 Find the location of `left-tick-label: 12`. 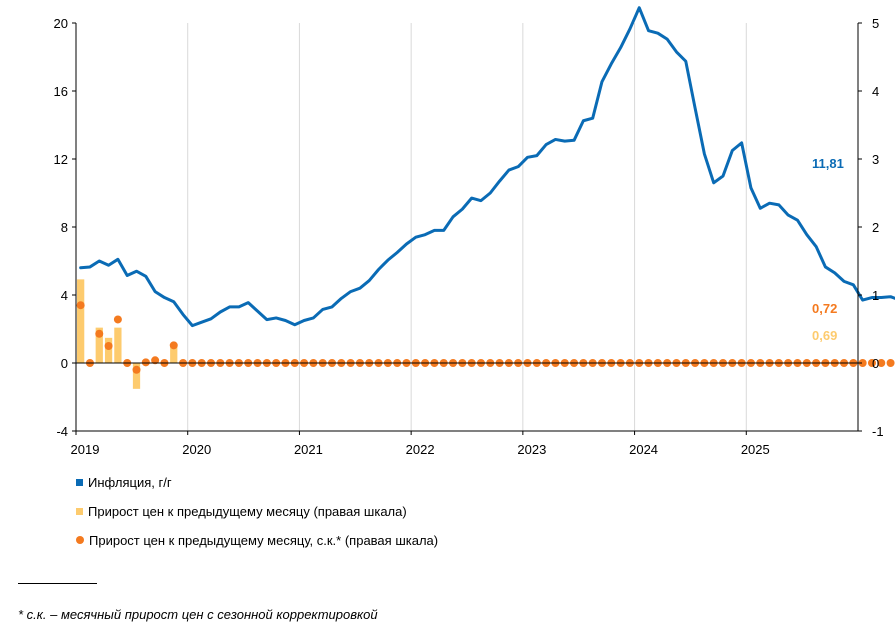

left-tick-label: 12 is located at coordinates (61, 159).